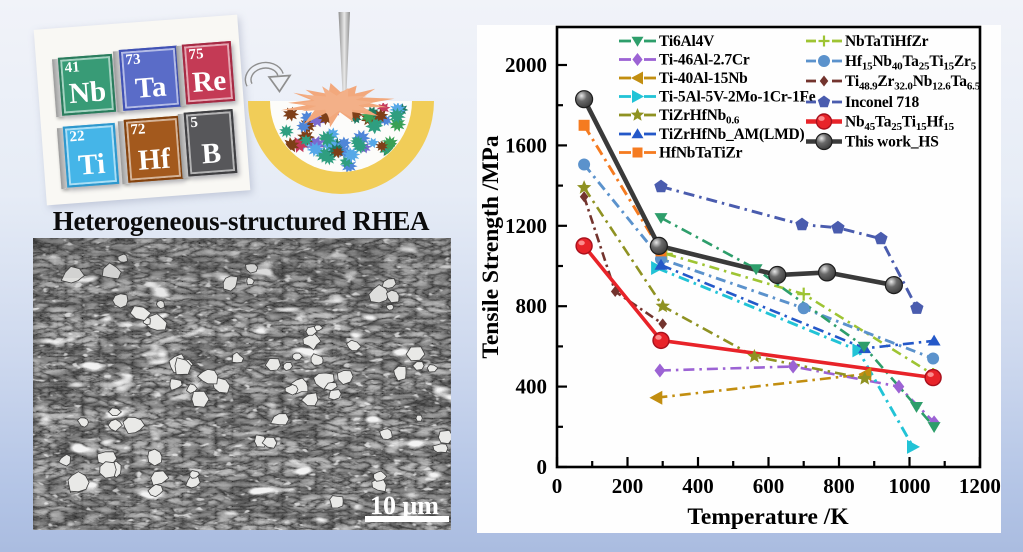 This screenshot has width=1023, height=552. Describe the element at coordinates (910, 486) in the screenshot. I see `svg-text: 1000` at that location.